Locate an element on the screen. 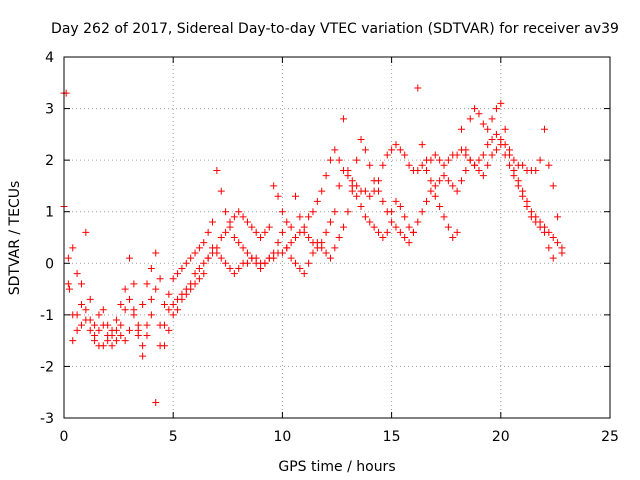  y-tick-label: -2 is located at coordinates (47, 367).